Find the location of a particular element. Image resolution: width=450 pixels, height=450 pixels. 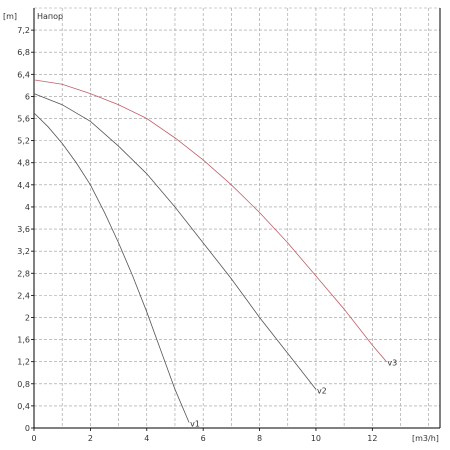

x-tick-label: 12 is located at coordinates (372, 438).